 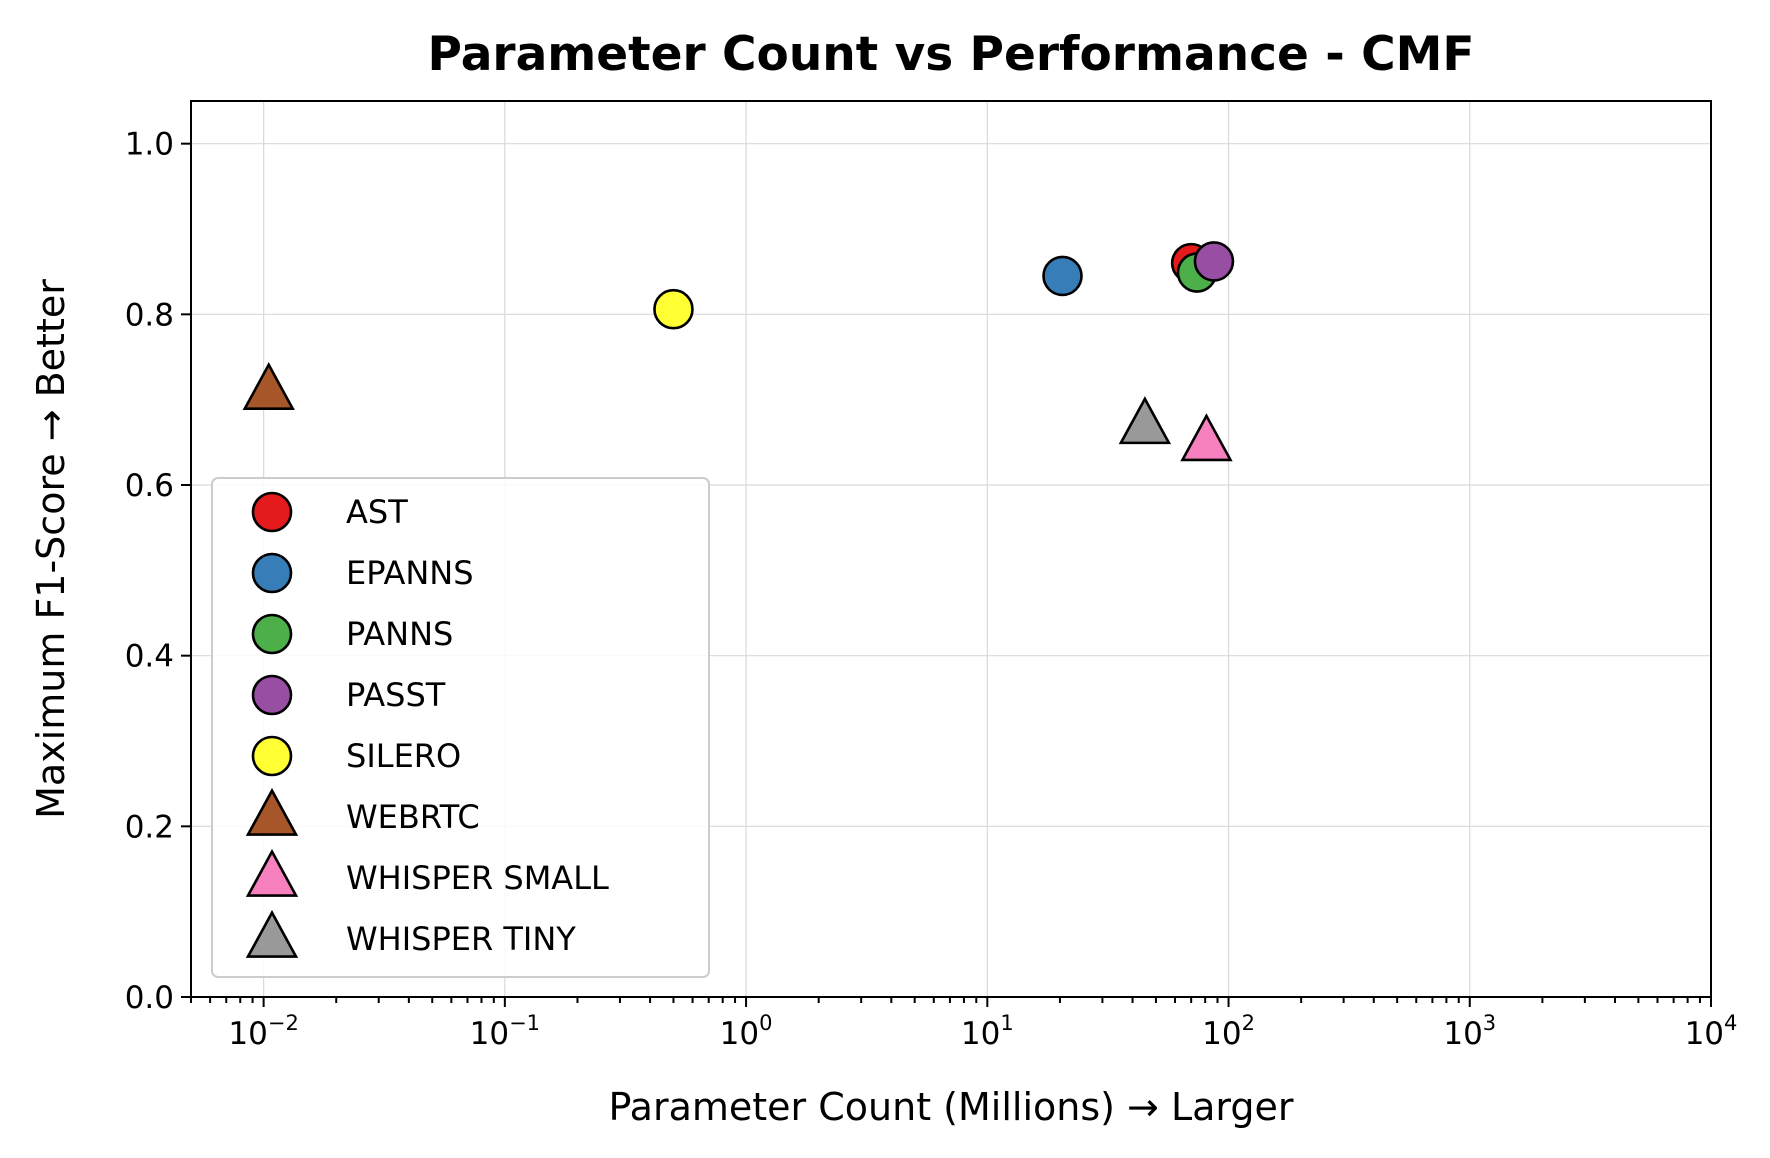 What do you see at coordinates (149, 486) in the screenshot?
I see `y-tick-label: 0.6` at bounding box center [149, 486].